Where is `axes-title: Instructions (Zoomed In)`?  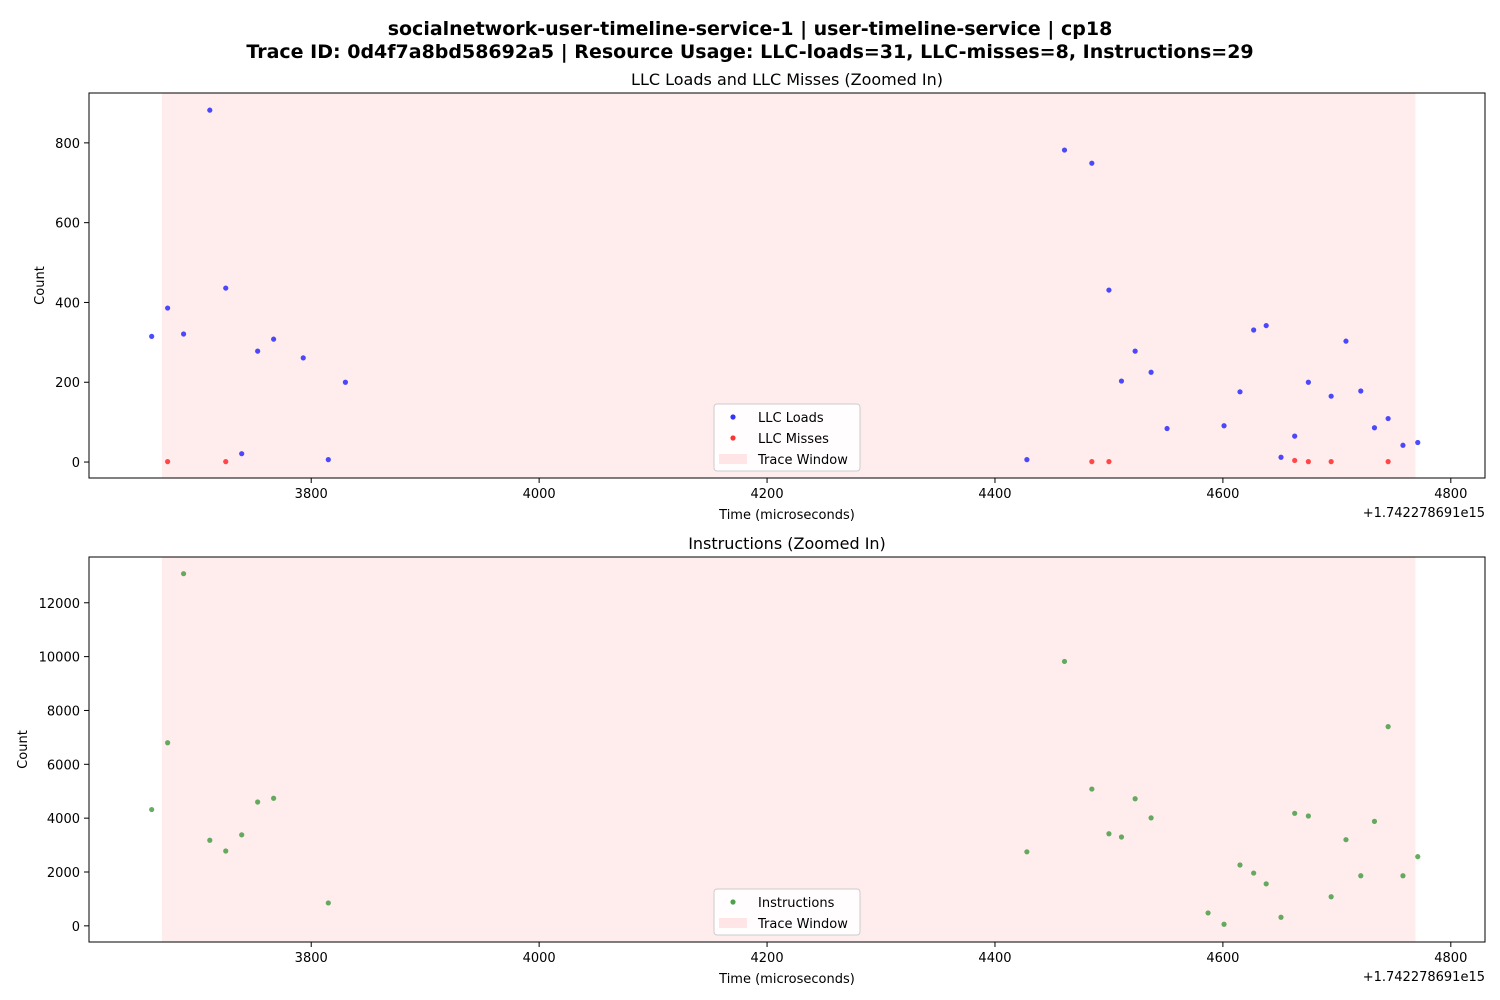 axes-title: Instructions (Zoomed In) is located at coordinates (787, 543).